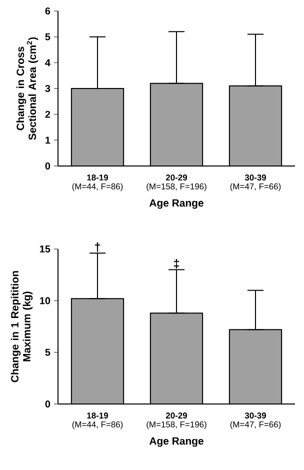 Image resolution: width=304 pixels, height=470 pixels. What do you see at coordinates (47, 88) in the screenshot?
I see `y-tick-label: 3` at bounding box center [47, 88].